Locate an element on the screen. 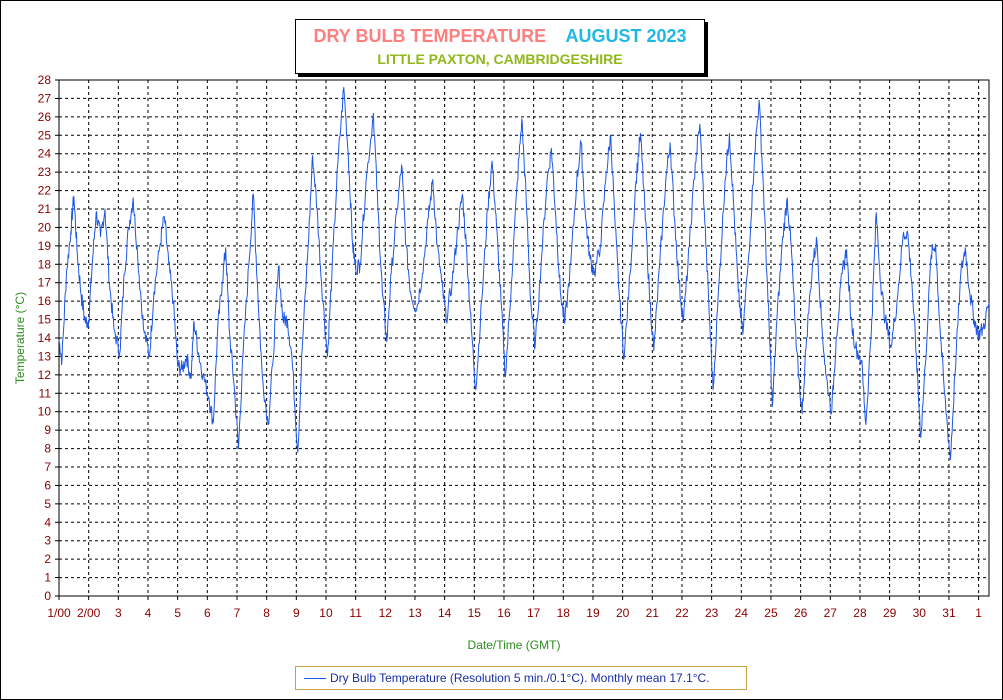 This screenshot has height=700, width=1003. y-tick-label: 28 is located at coordinates (45, 80).